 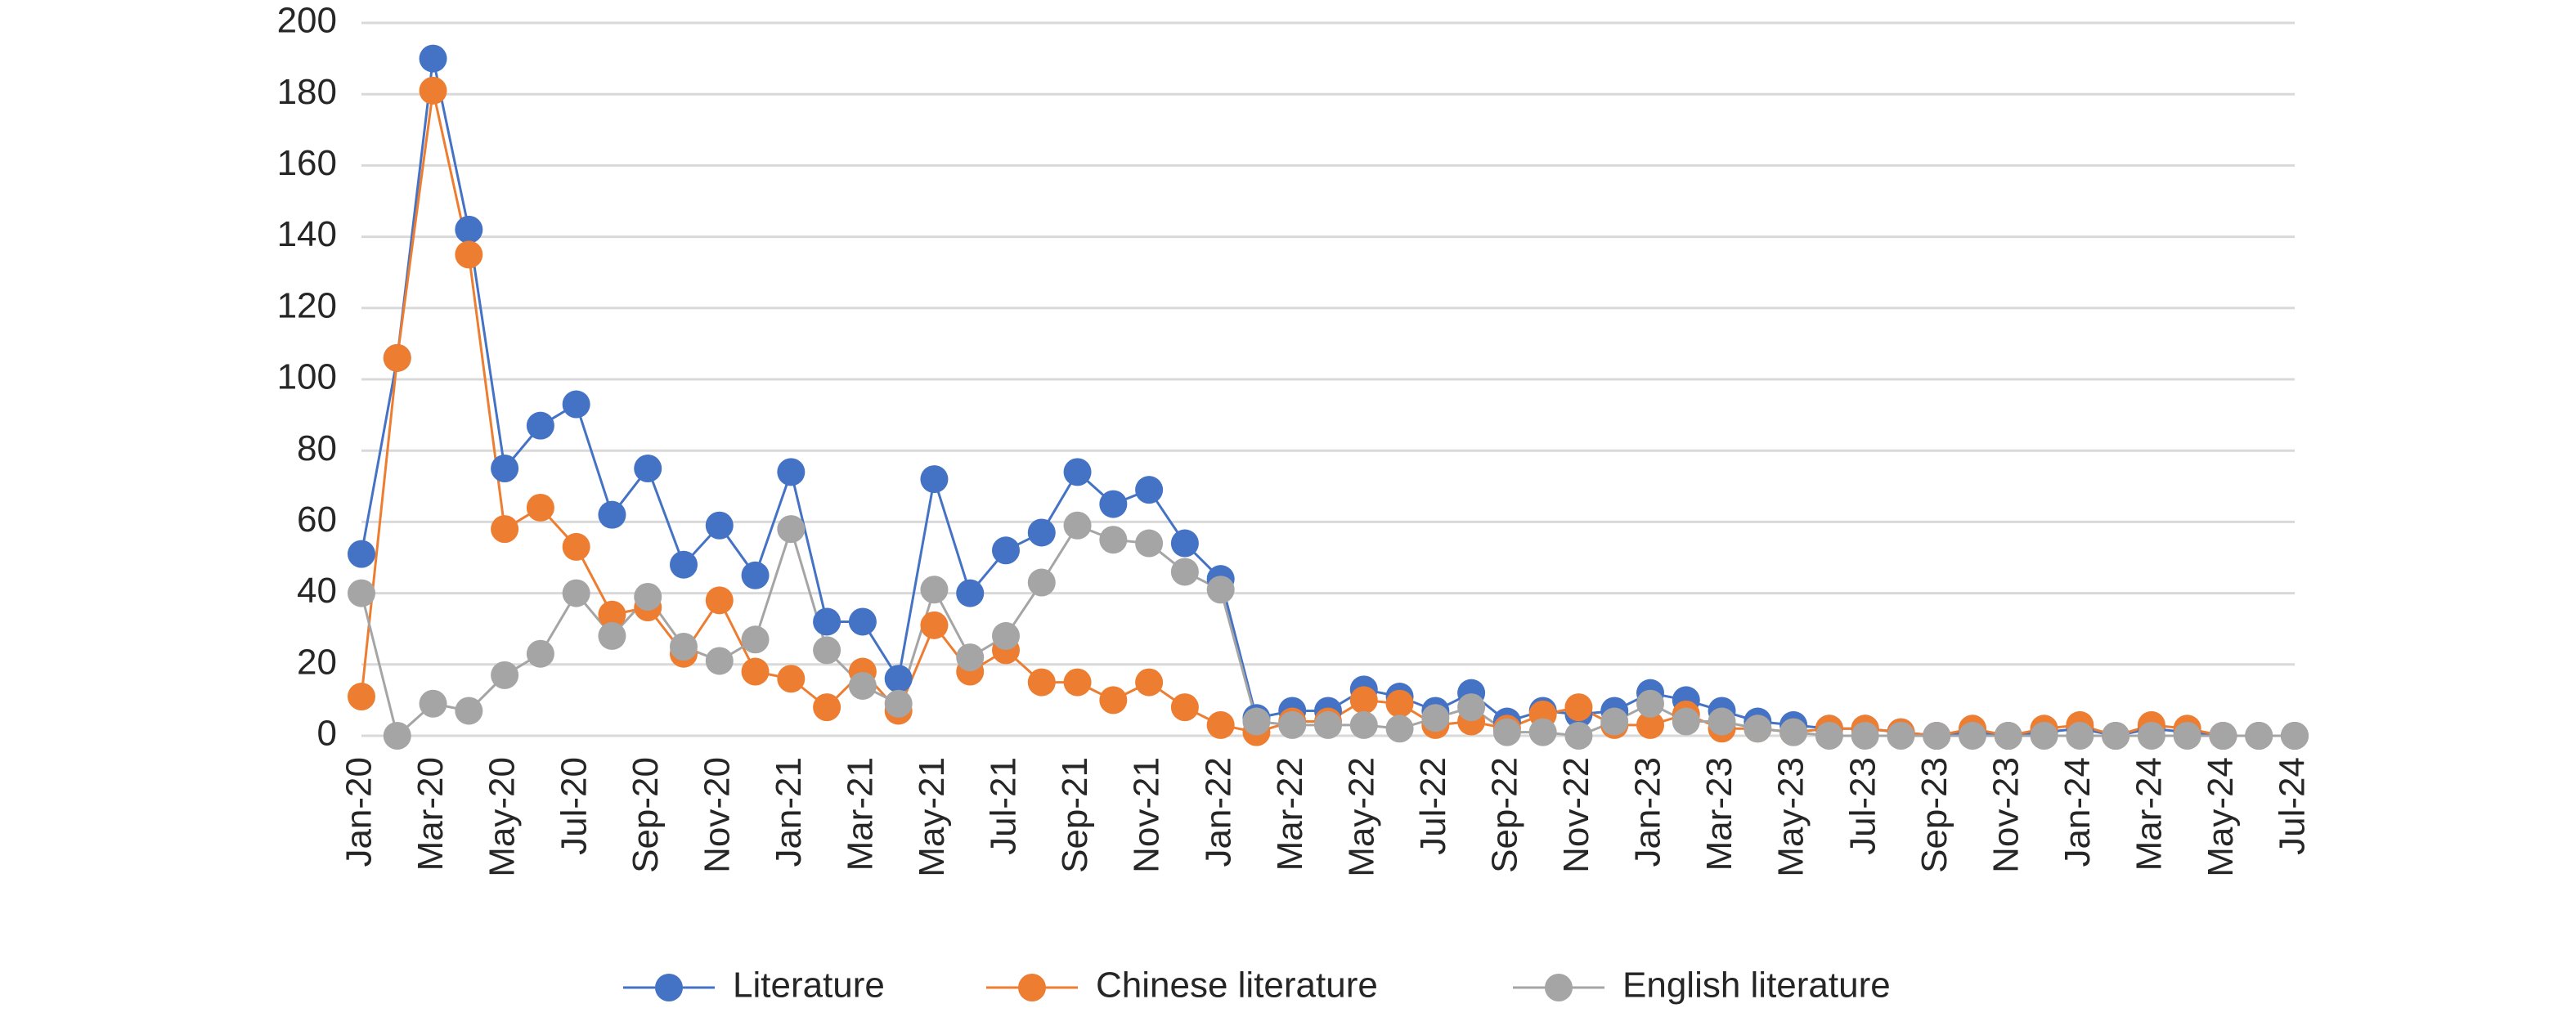 I want to click on legend-entry: English literature, so click(x=1702, y=986).